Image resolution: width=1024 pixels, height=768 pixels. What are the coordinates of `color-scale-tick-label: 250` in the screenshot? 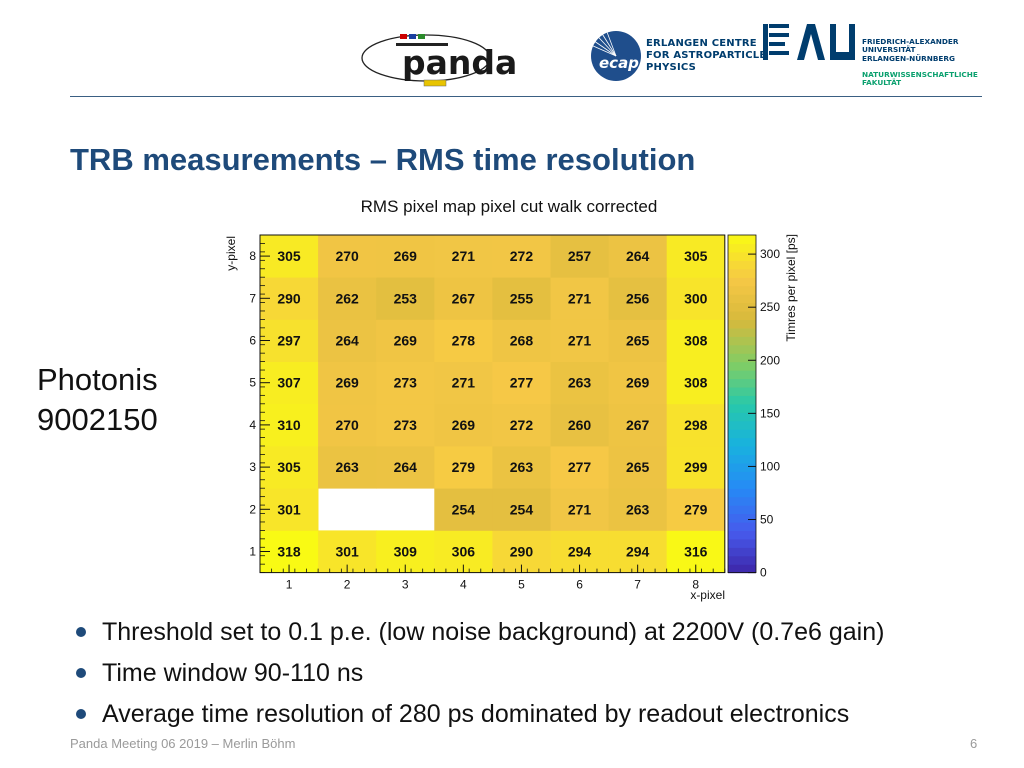 It's located at (770, 307).